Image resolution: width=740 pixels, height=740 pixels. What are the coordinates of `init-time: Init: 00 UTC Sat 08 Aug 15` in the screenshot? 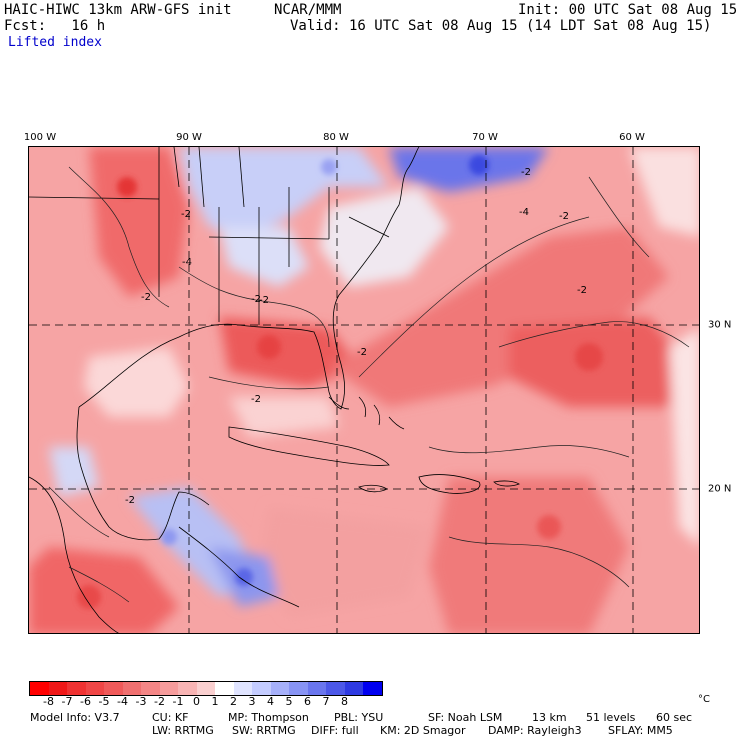 It's located at (628, 10).